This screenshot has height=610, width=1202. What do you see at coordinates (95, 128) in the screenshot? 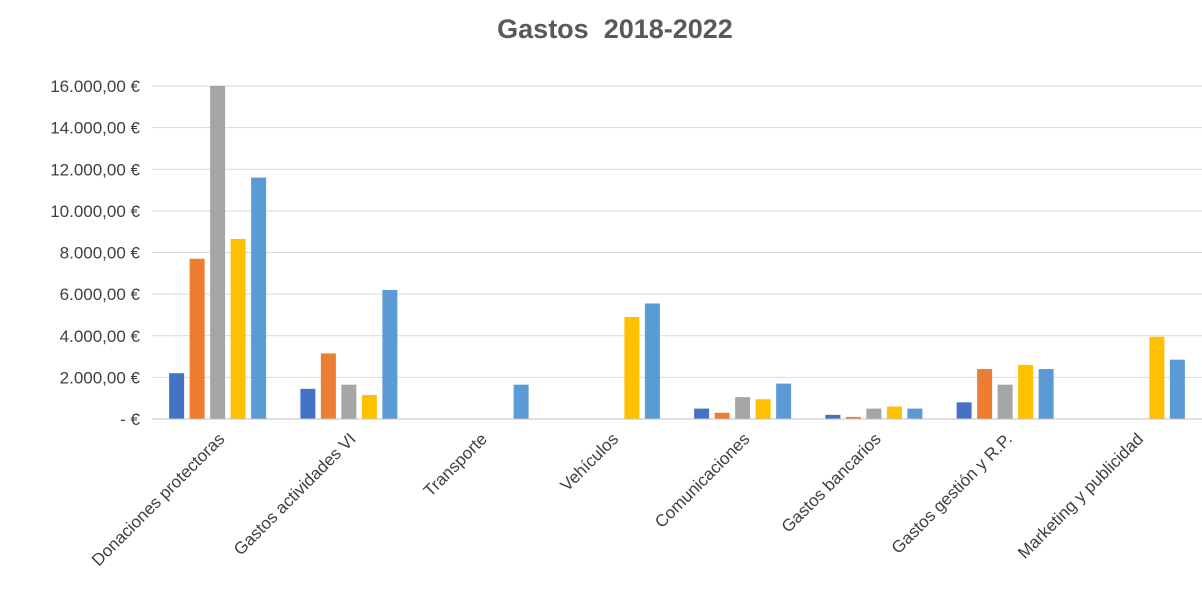
I see `y-tick-label: 14.000,00 €` at bounding box center [95, 128].